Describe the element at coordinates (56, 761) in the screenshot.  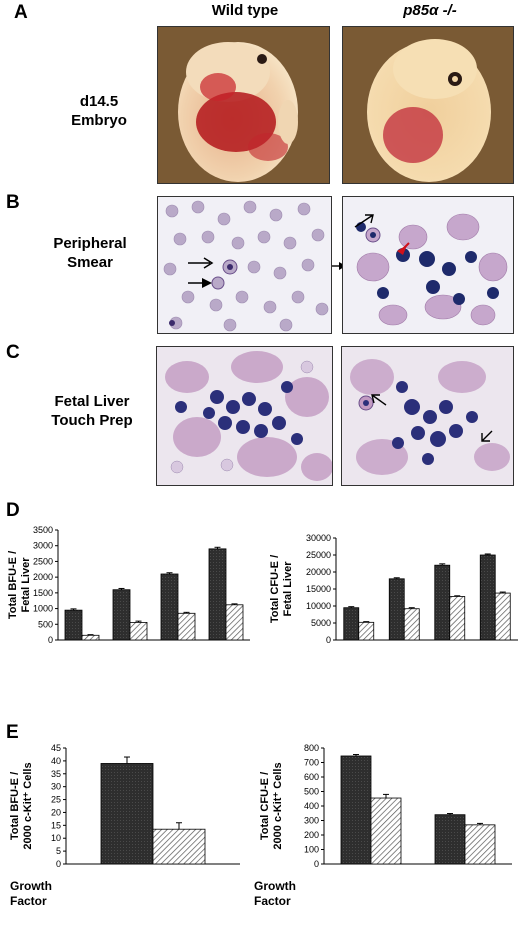
I see `y-tick-label: 40` at that location.